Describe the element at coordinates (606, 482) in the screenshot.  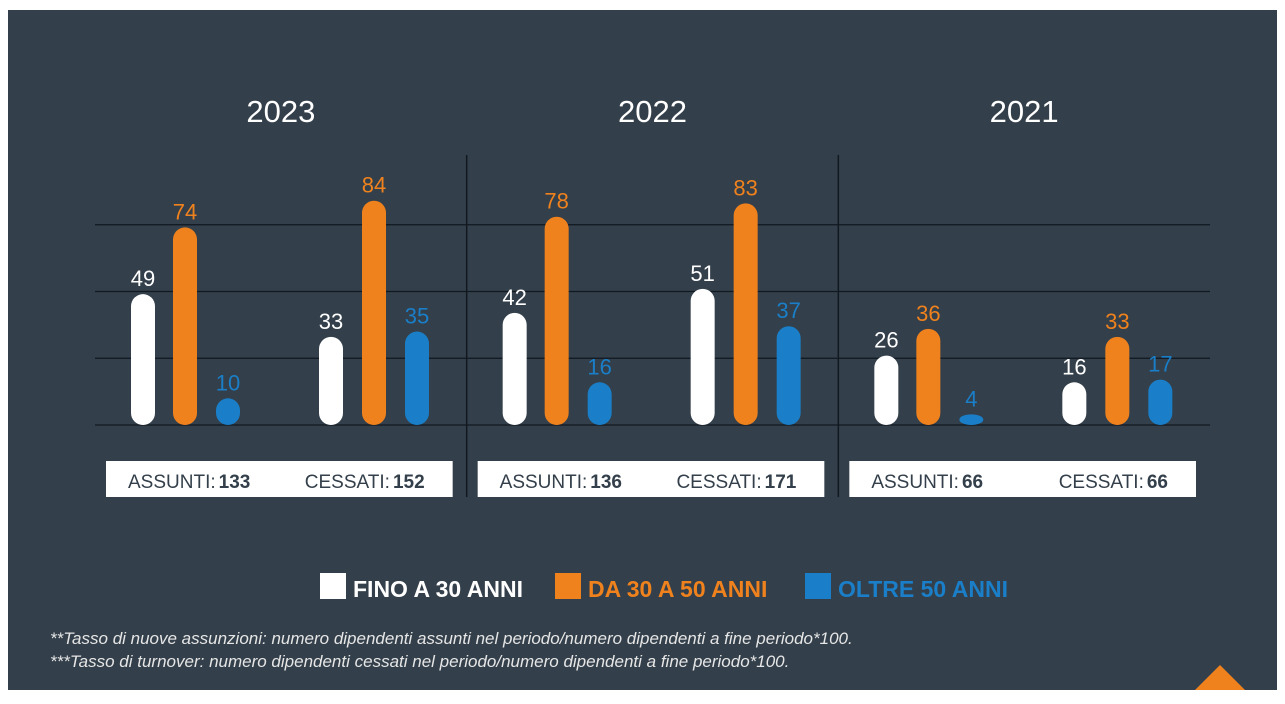
I see `total-value: 136` at that location.